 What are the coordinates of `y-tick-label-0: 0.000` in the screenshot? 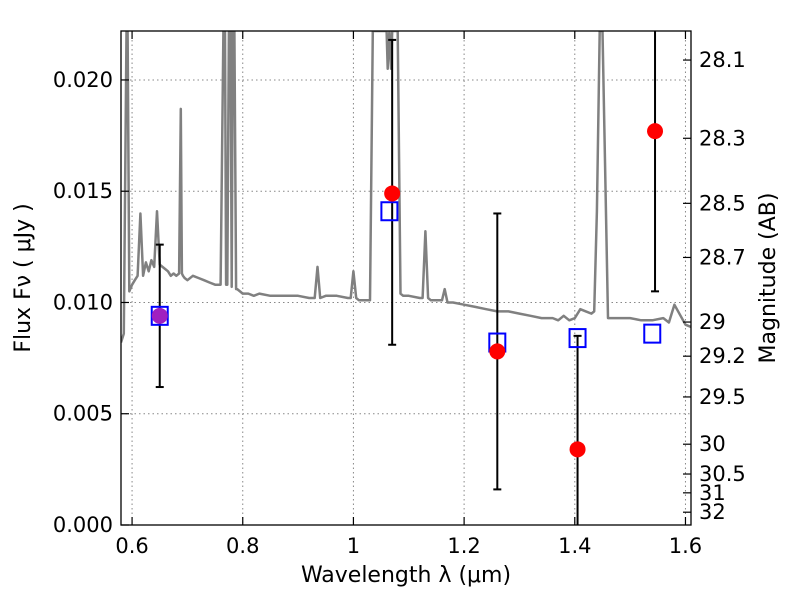 It's located at (83, 525).